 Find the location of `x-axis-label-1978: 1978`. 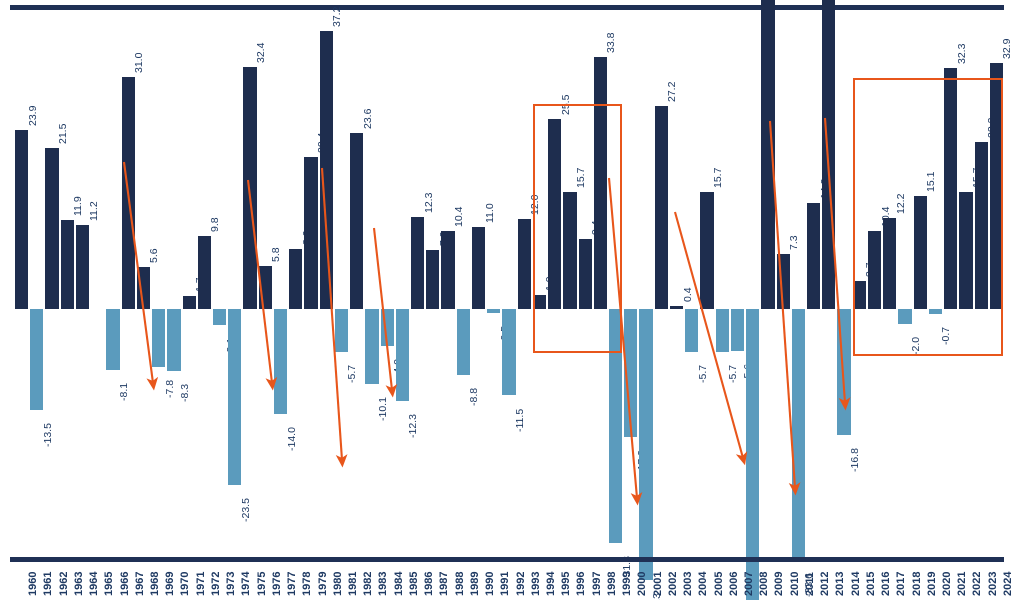

x-axis-label-1978: 1978 is located at coordinates (307, 583).